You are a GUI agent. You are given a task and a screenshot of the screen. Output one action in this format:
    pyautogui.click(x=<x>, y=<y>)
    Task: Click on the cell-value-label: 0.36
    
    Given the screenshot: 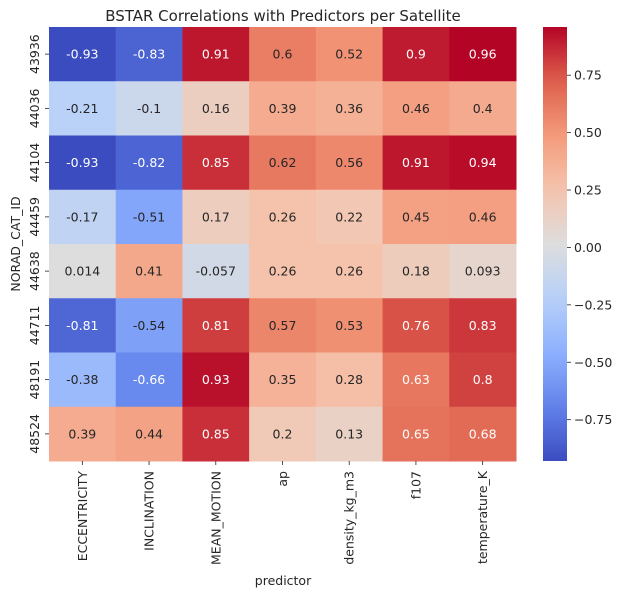 What is the action you would take?
    pyautogui.click(x=349, y=108)
    